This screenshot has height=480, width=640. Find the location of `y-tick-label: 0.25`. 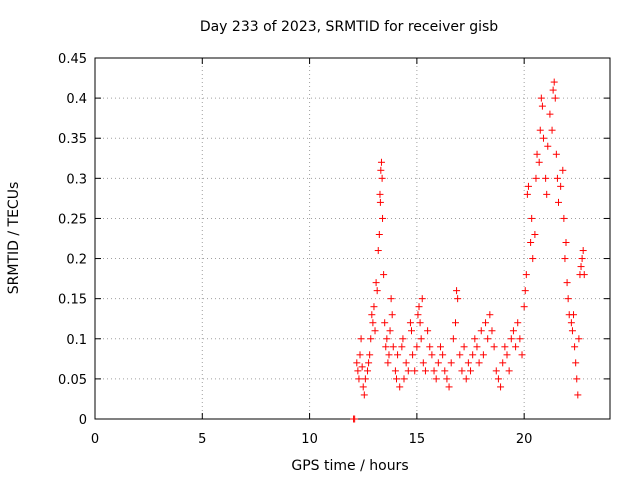

y-tick-label: 0.25 is located at coordinates (72, 219).